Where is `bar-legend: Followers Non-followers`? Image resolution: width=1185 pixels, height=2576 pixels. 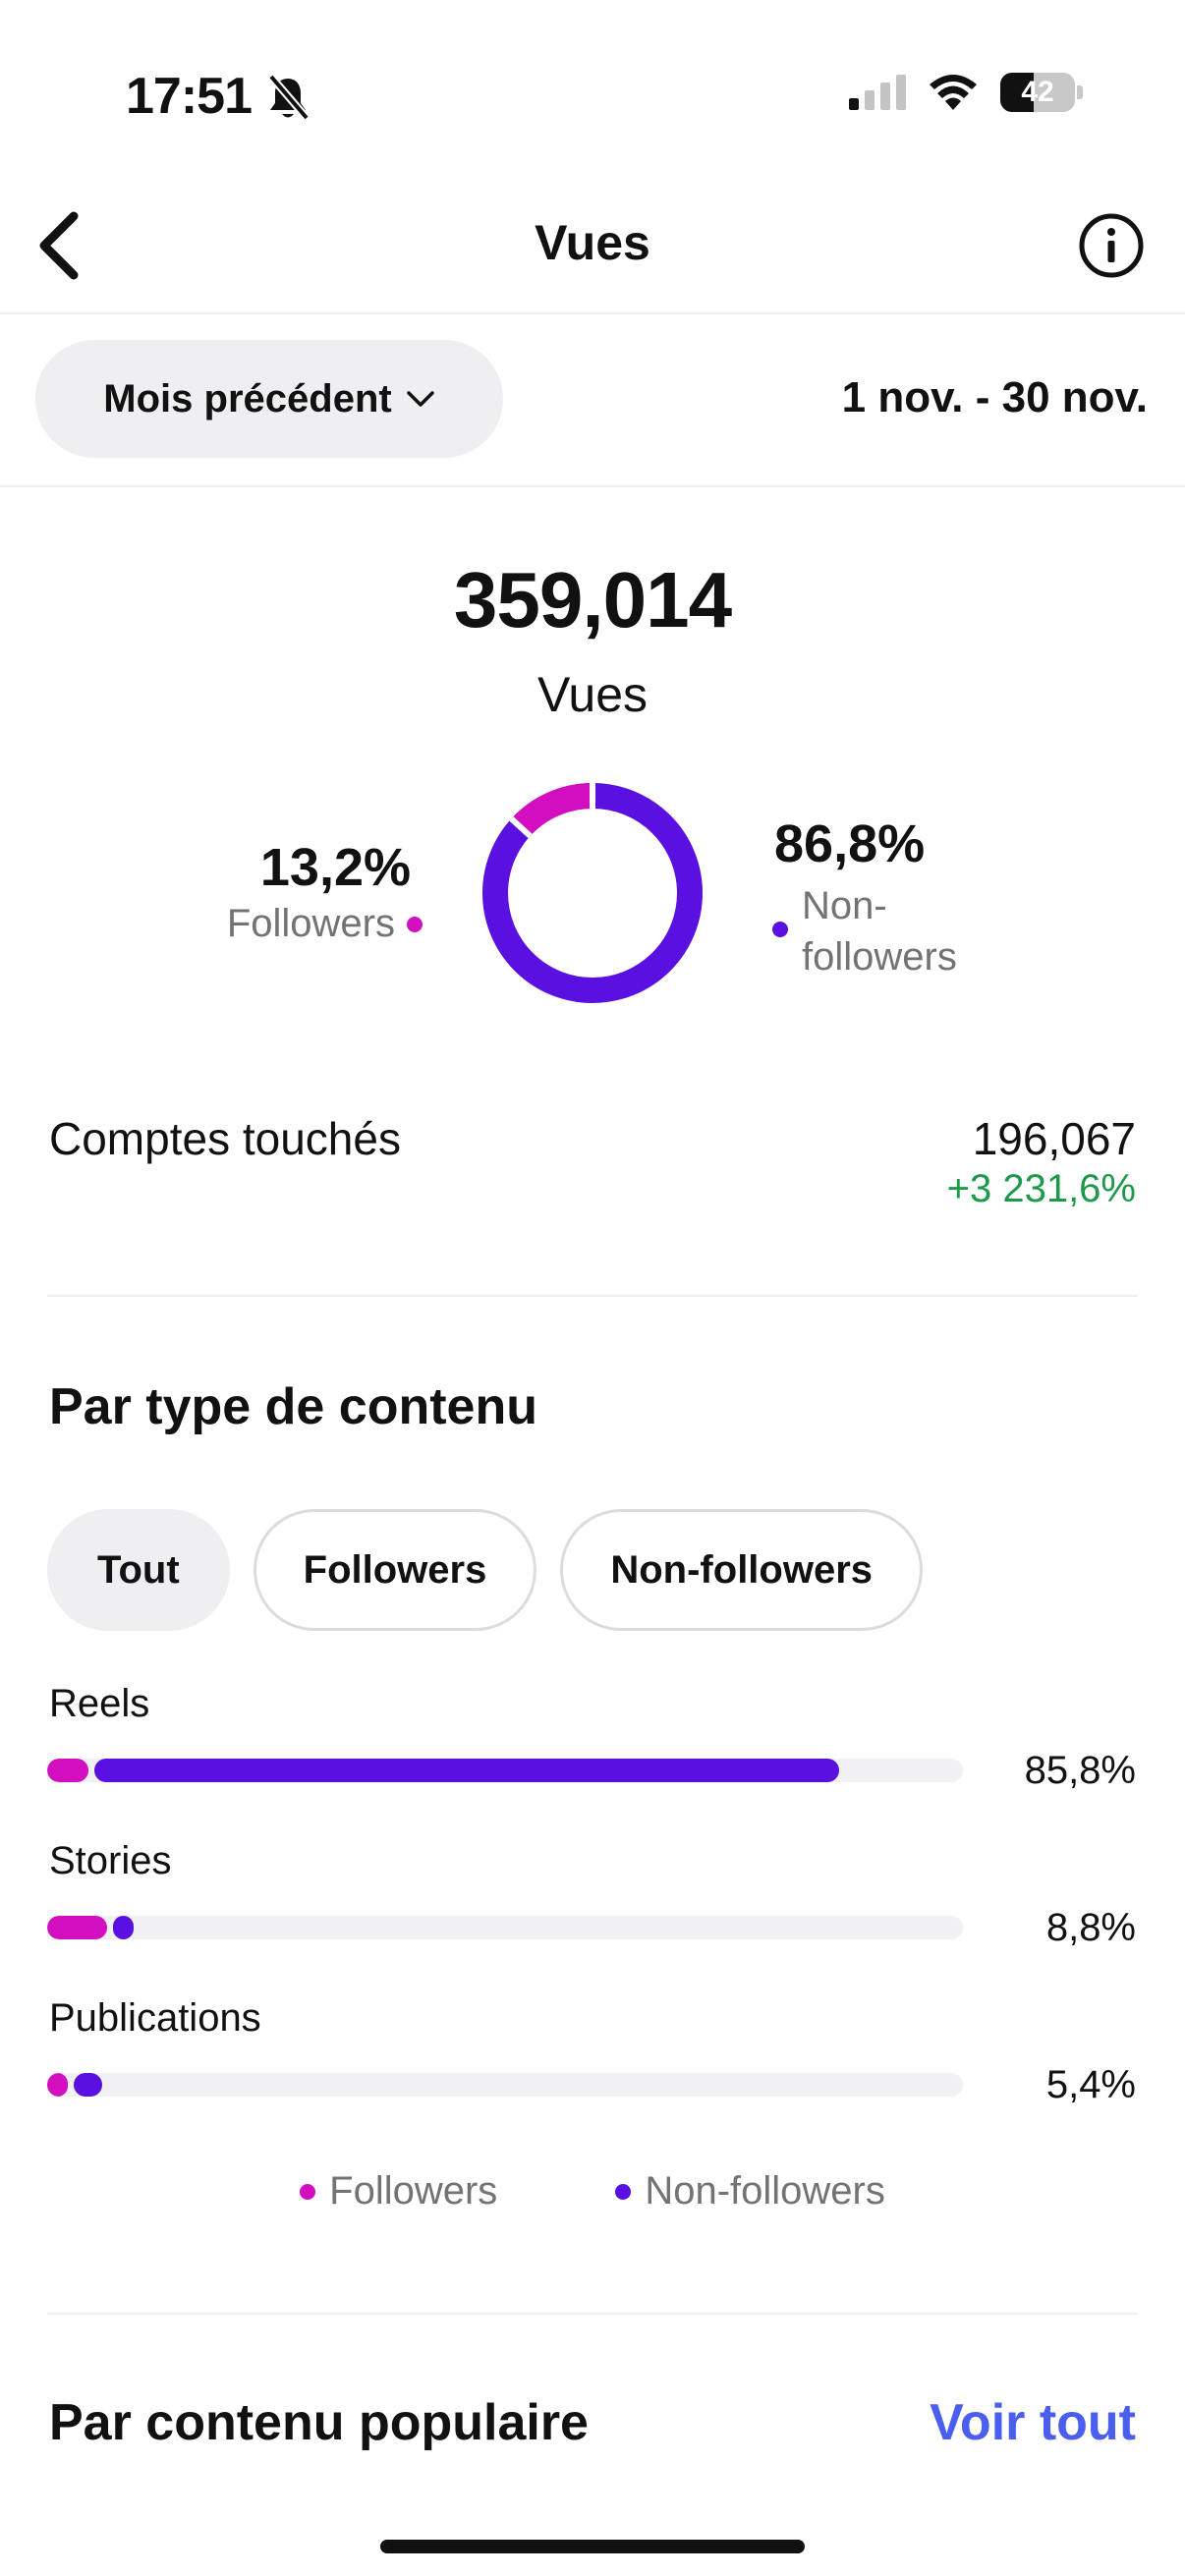
bar-legend: Followers Non-followers is located at coordinates (592, 2191).